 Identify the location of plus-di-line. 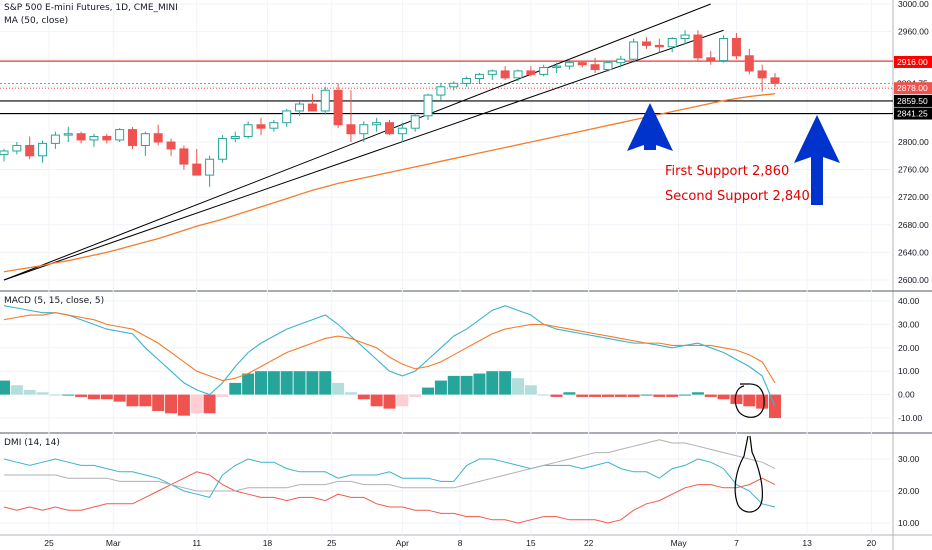
(389, 483).